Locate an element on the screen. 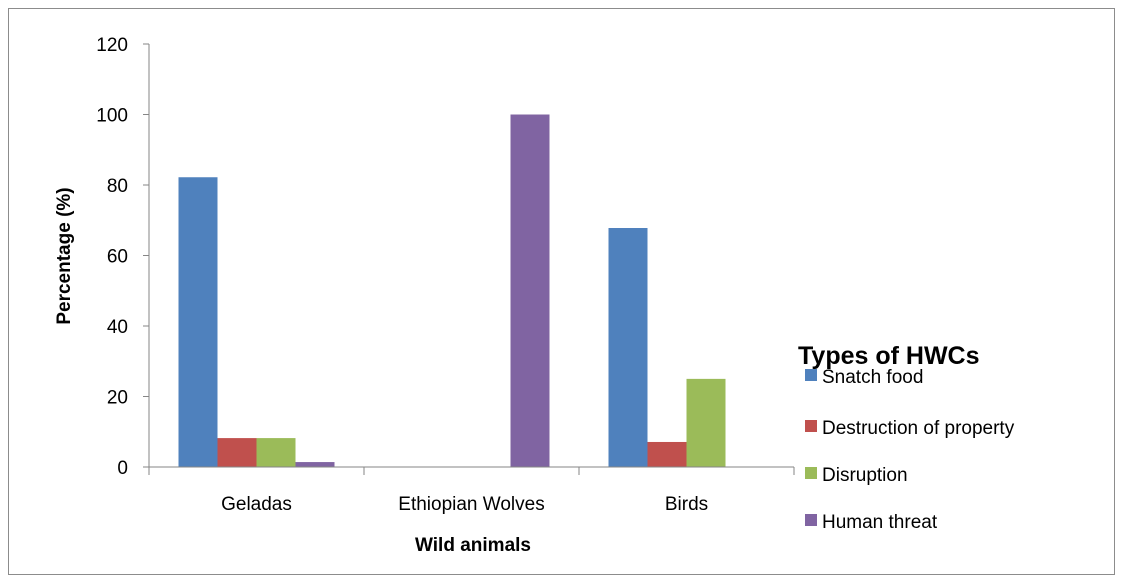  y-tick-label: 100 is located at coordinates (112, 116).